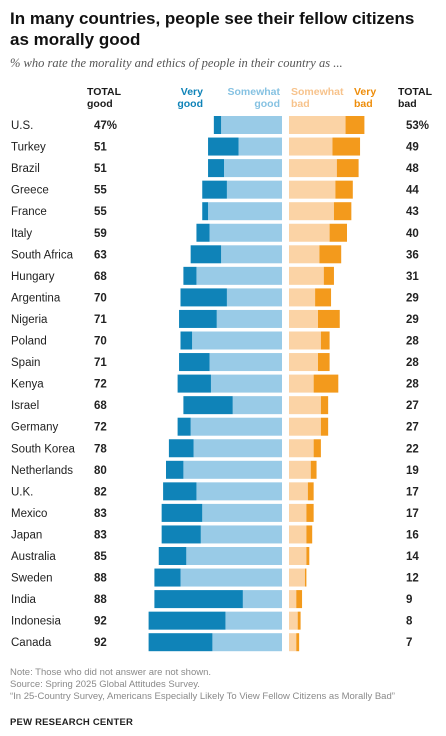 This screenshot has width=446, height=736. Describe the element at coordinates (33, 277) in the screenshot. I see `country-label: Hungary` at that location.